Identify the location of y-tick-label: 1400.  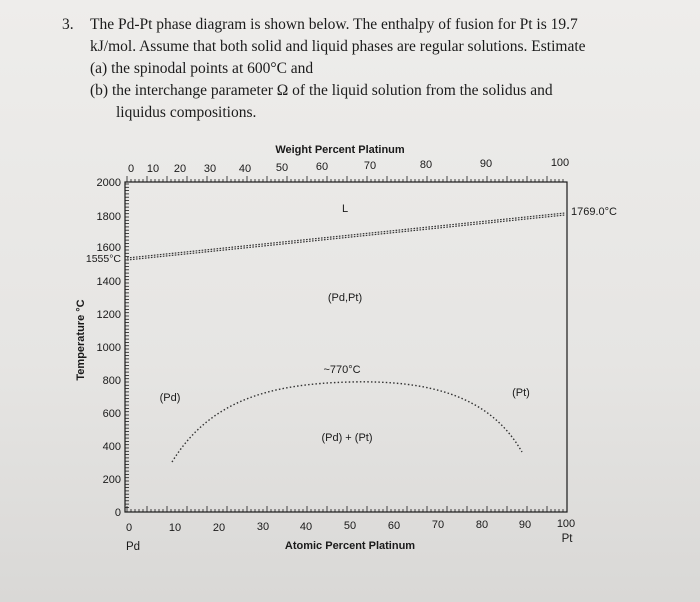
(109, 282).